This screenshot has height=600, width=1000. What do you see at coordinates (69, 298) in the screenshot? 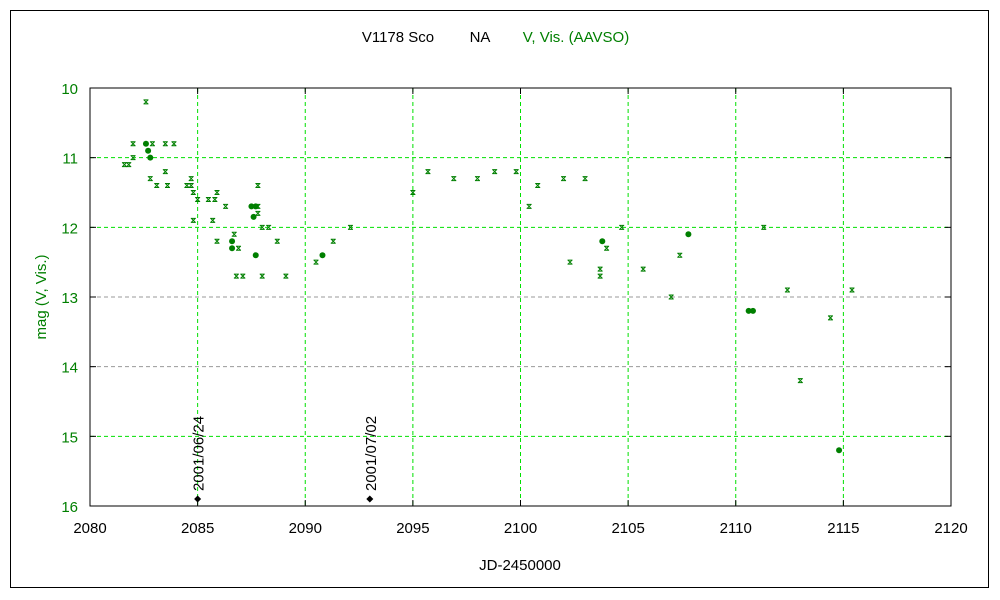
I see `y-tick-label: 13` at bounding box center [69, 298].